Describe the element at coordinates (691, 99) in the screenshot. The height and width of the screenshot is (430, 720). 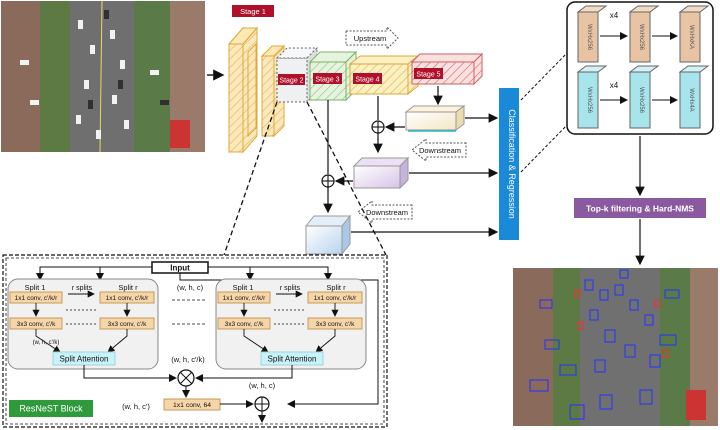
I see `svg-text: WxHx4A` at that location.